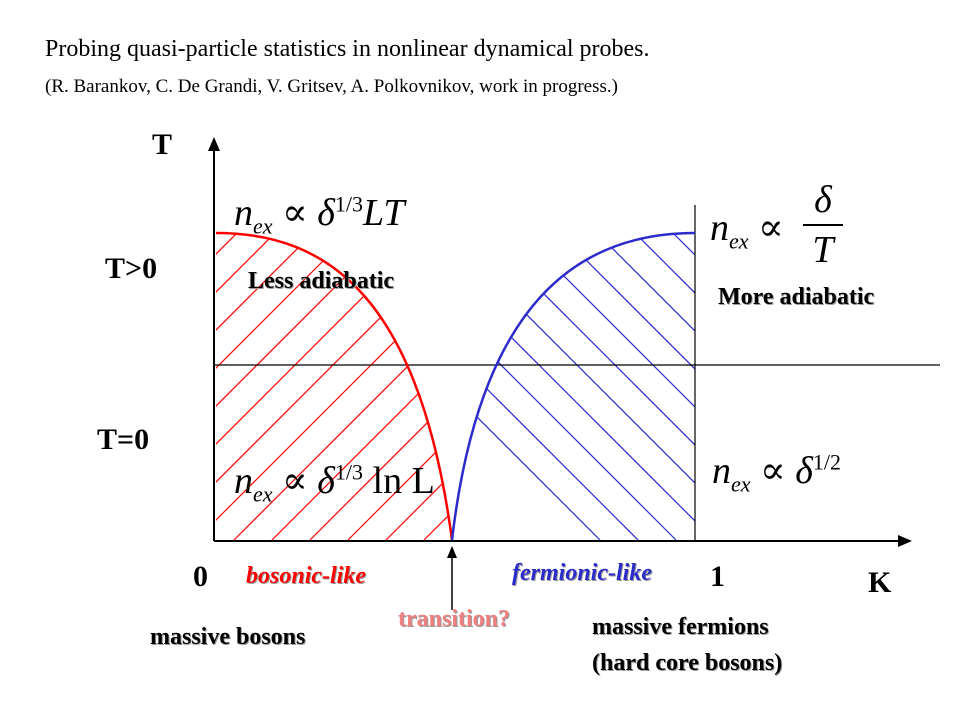 The height and width of the screenshot is (720, 960). What do you see at coordinates (214, 144) in the screenshot?
I see `t-axis-arrow` at bounding box center [214, 144].